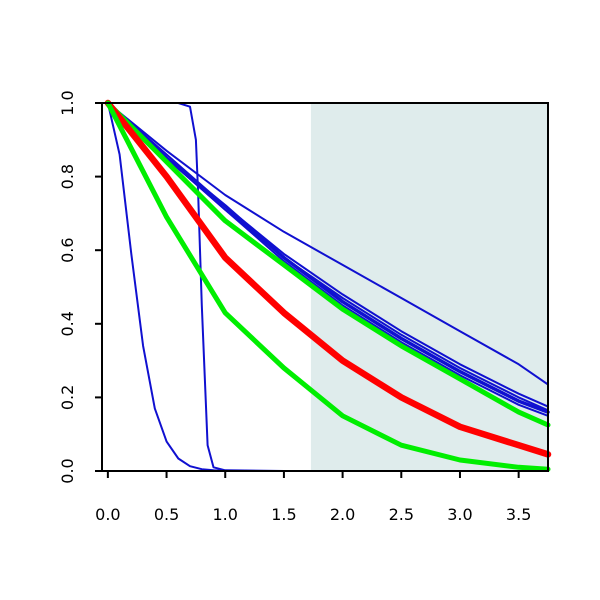 The image size is (600, 600). I want to click on x-tick-label: 3.5, so click(518, 514).